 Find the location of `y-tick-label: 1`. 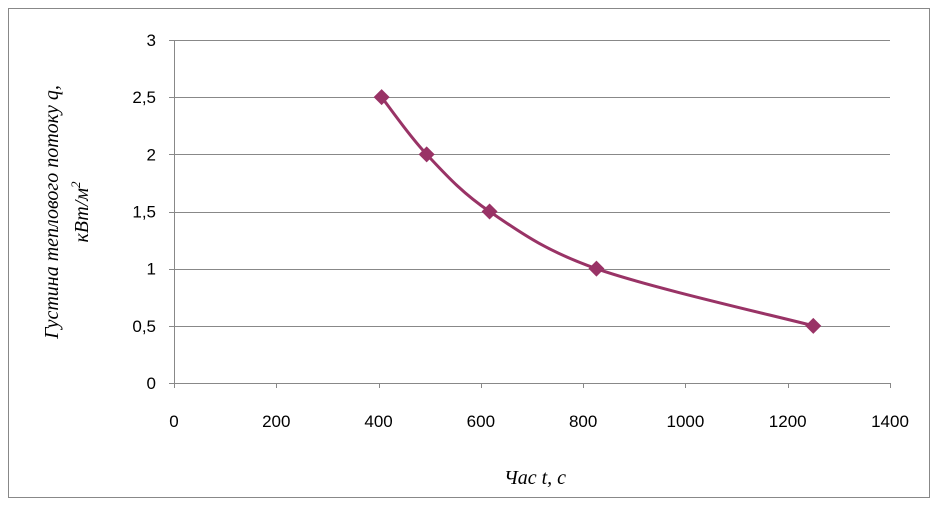

y-tick-label: 1 is located at coordinates (151, 269).